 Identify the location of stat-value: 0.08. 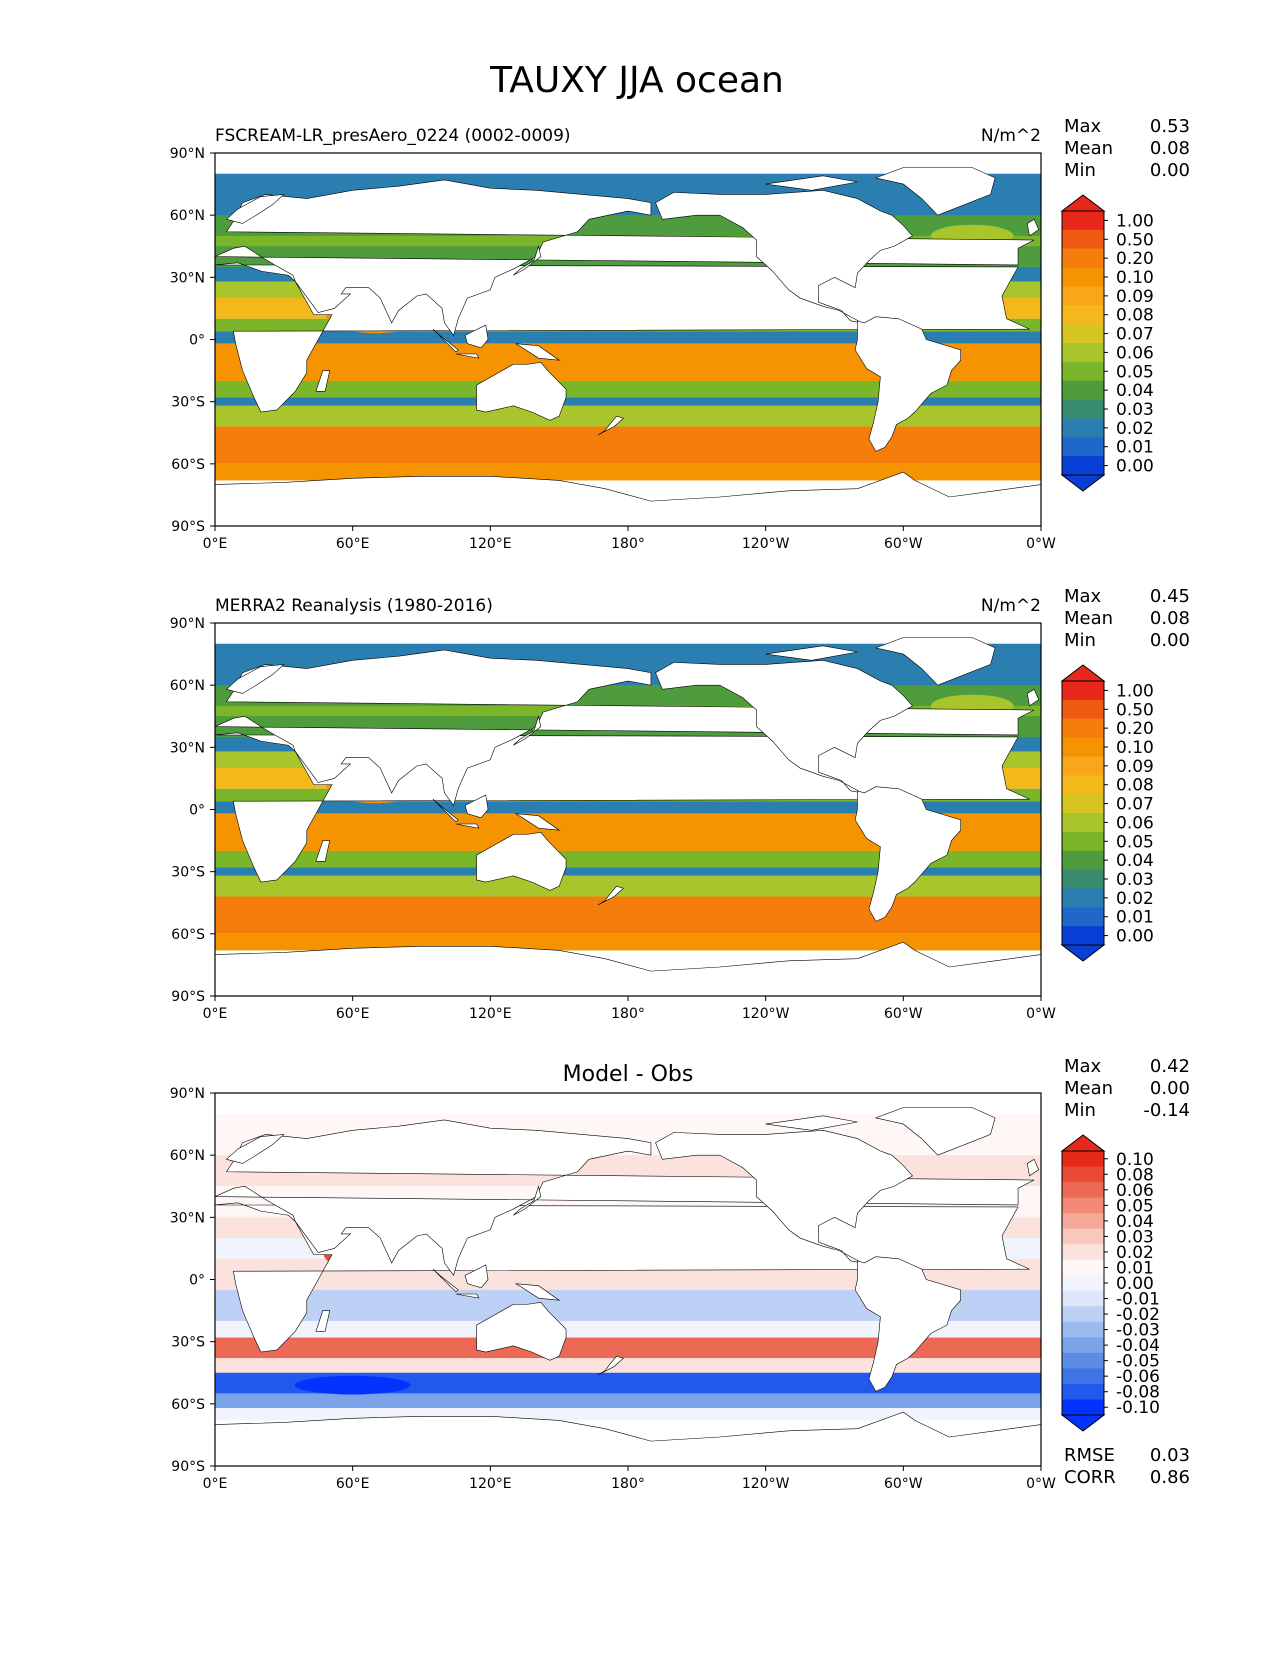
(1170, 618).